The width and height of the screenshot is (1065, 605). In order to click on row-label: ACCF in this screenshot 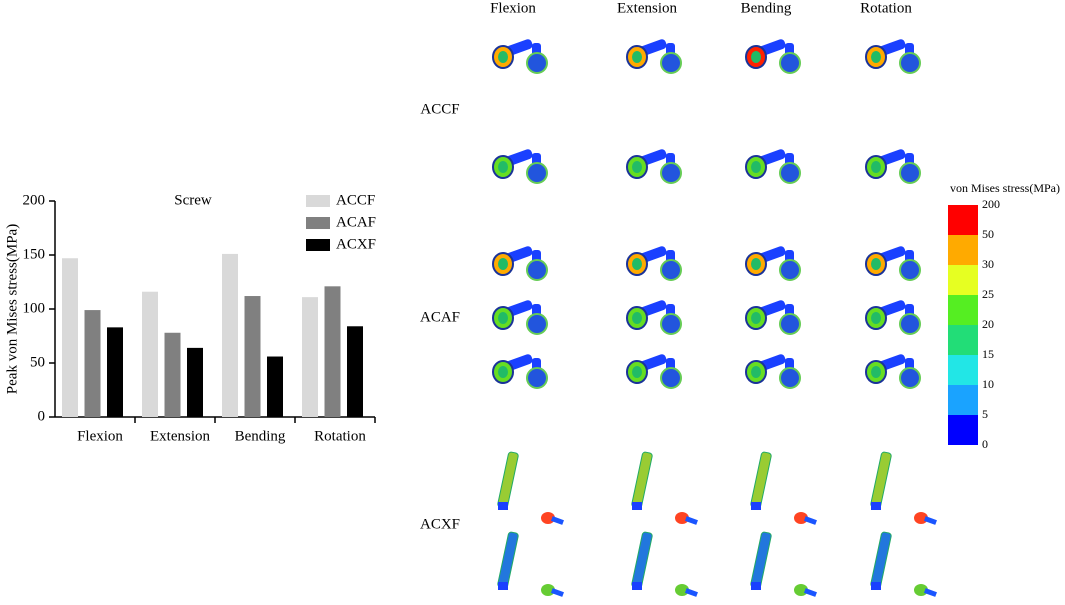, I will do `click(439, 109)`.